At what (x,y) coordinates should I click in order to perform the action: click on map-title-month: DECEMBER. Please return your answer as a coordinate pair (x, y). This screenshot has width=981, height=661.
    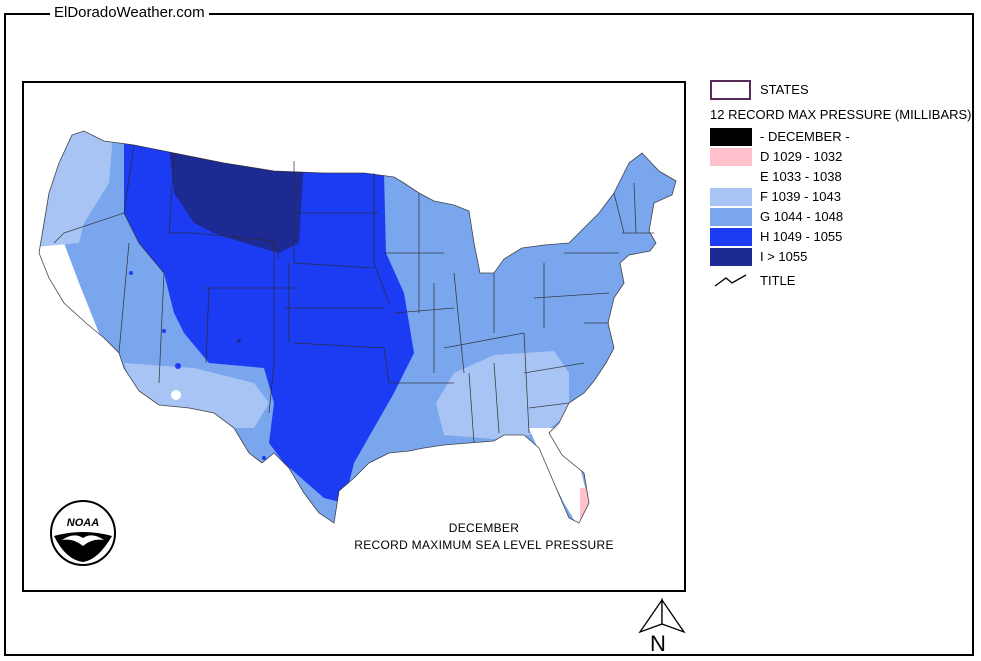
    Looking at the image, I should click on (484, 528).